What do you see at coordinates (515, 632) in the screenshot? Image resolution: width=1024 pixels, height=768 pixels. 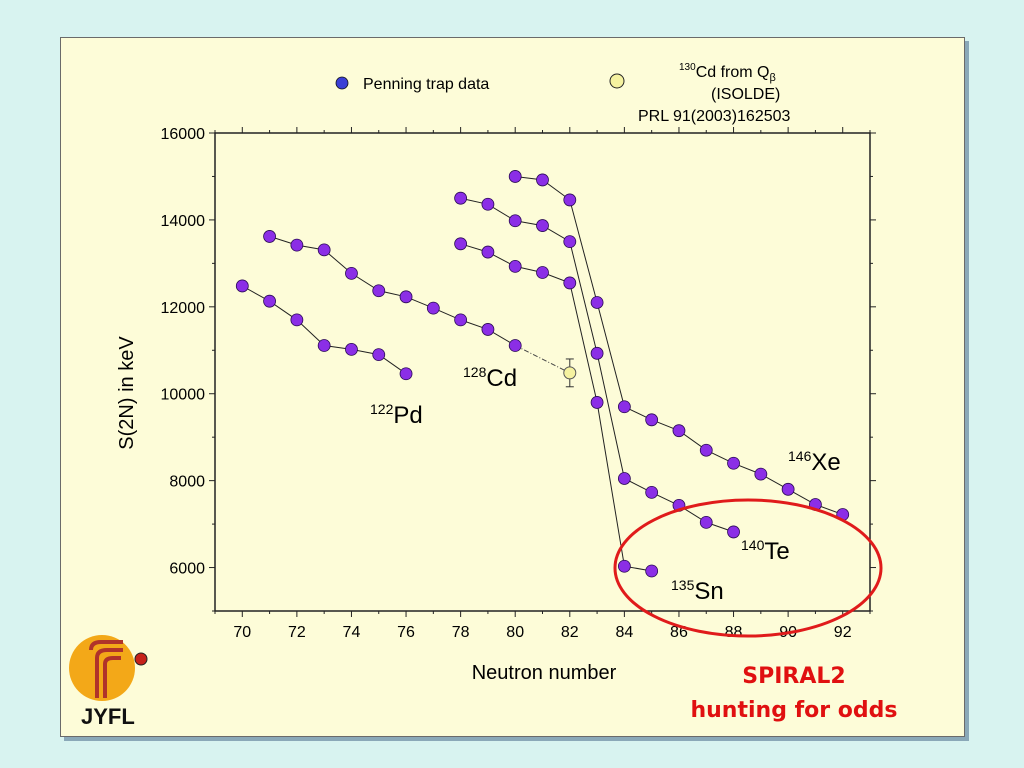 I see `x-tick-label: 80` at bounding box center [515, 632].